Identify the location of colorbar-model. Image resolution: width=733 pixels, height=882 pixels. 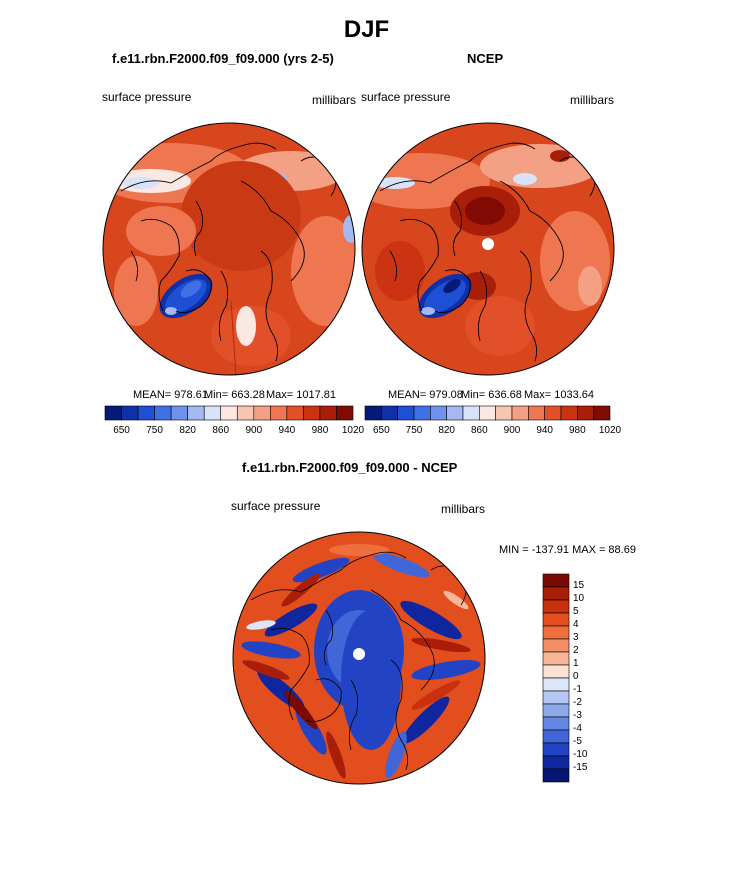
(229, 413).